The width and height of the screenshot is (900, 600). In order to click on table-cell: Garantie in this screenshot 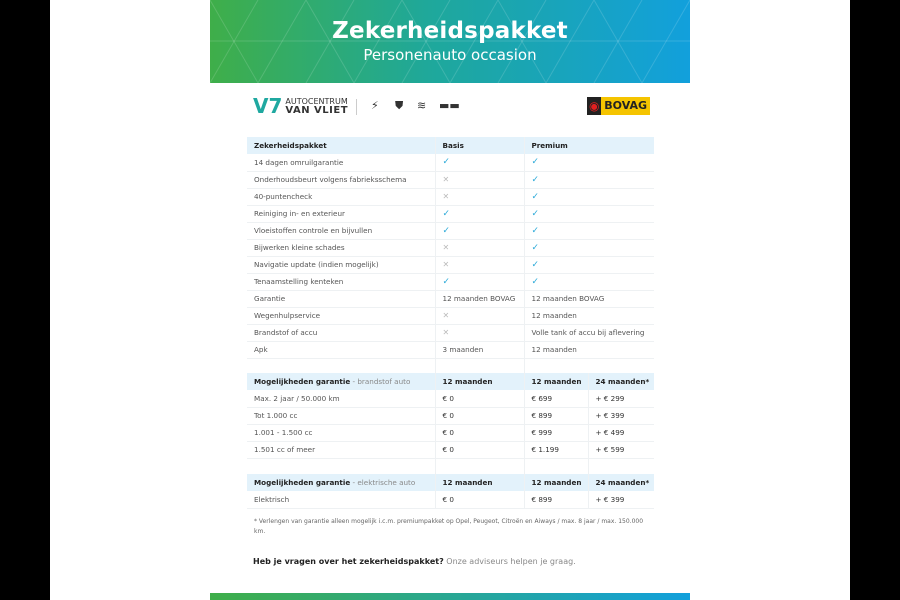, I will do `click(341, 299)`.